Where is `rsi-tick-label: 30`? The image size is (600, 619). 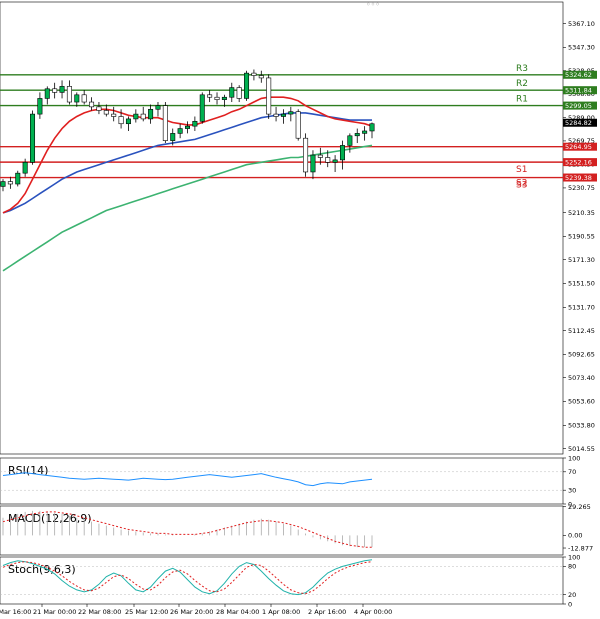
rsi-tick-label: 30 is located at coordinates (572, 491).